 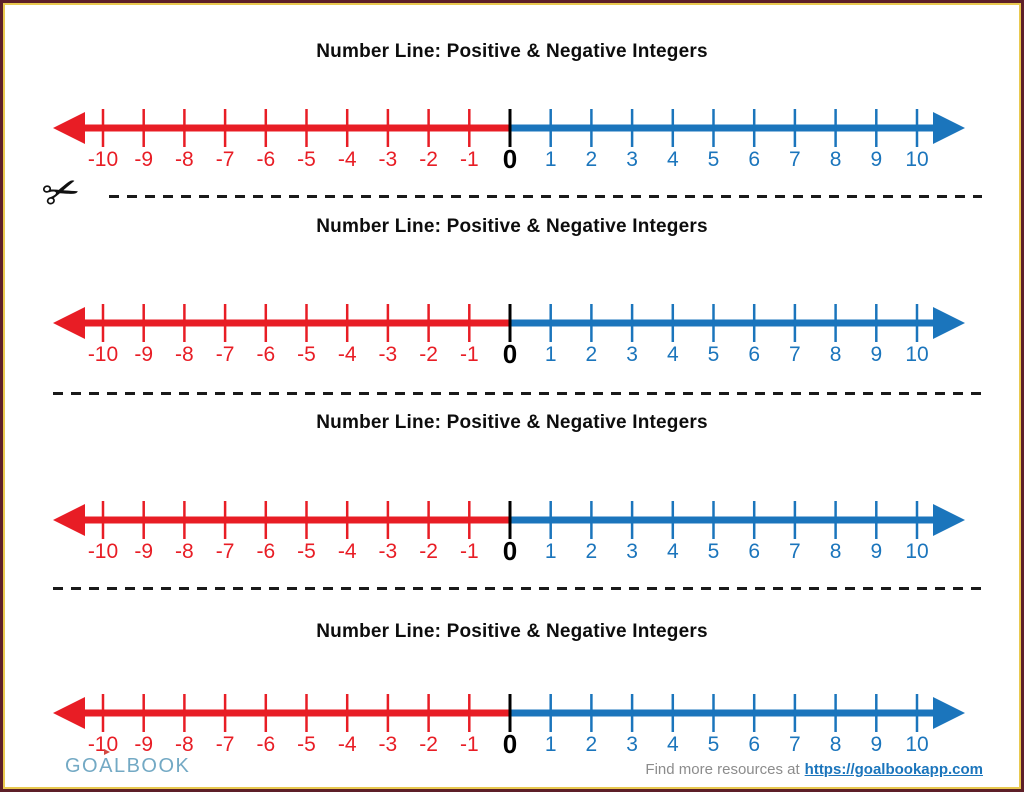 What do you see at coordinates (893, 769) in the screenshot?
I see `goalbook-link: https://goalbookapp.com` at bounding box center [893, 769].